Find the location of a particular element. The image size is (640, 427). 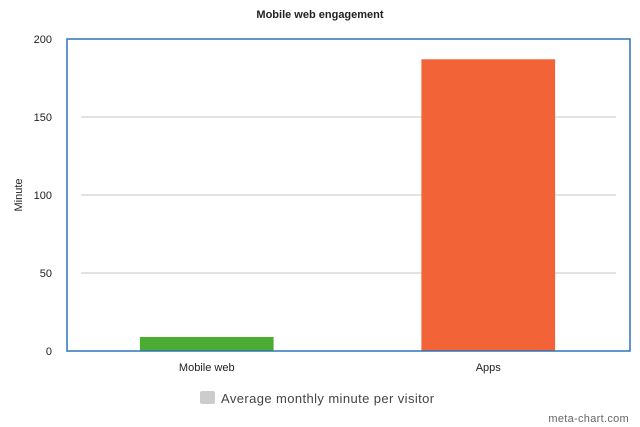

y-tick-label: 150 is located at coordinates (43, 118).